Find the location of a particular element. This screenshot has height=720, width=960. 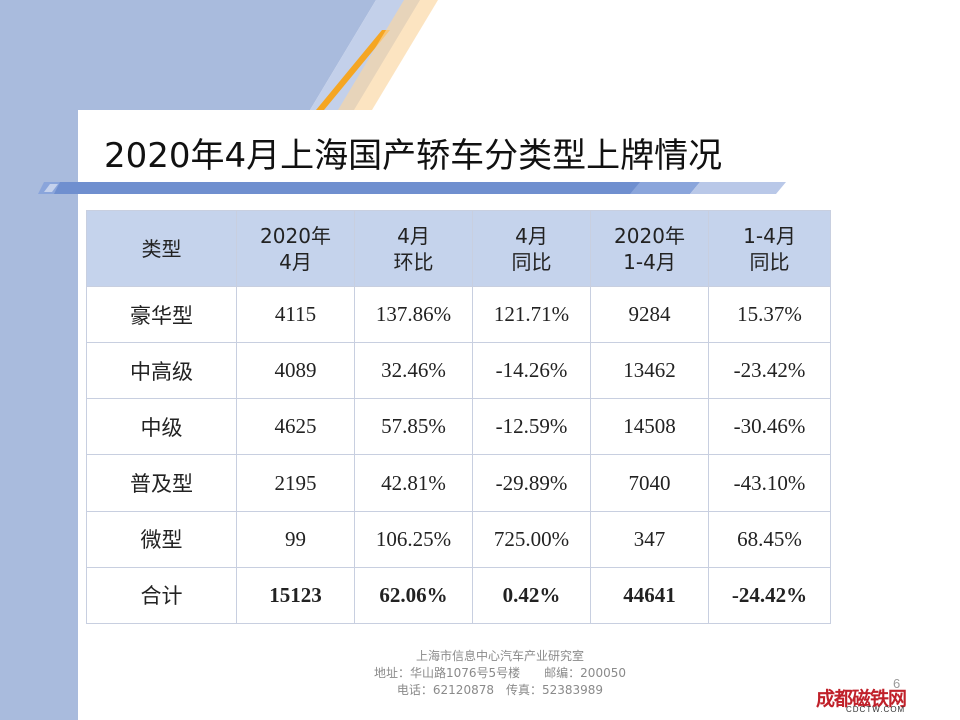

table-header-row: 类型 2020年 4月 4月 环比 4月 同比 2020年 1-4月 1-4月 同比 is located at coordinates (458, 248).